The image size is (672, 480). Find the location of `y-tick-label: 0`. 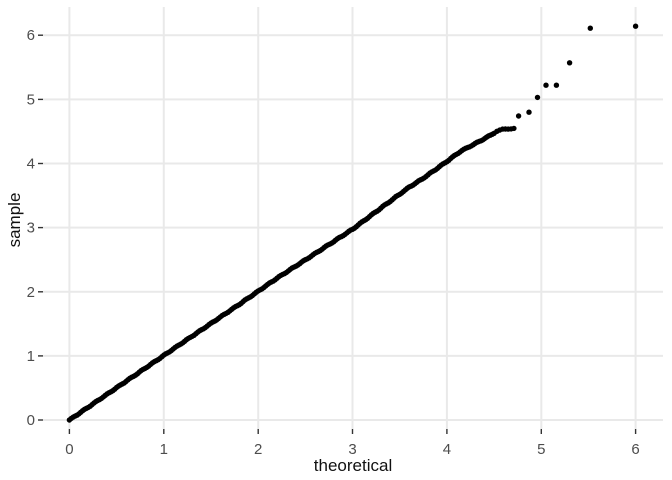

y-tick-label: 0 is located at coordinates (31, 420).